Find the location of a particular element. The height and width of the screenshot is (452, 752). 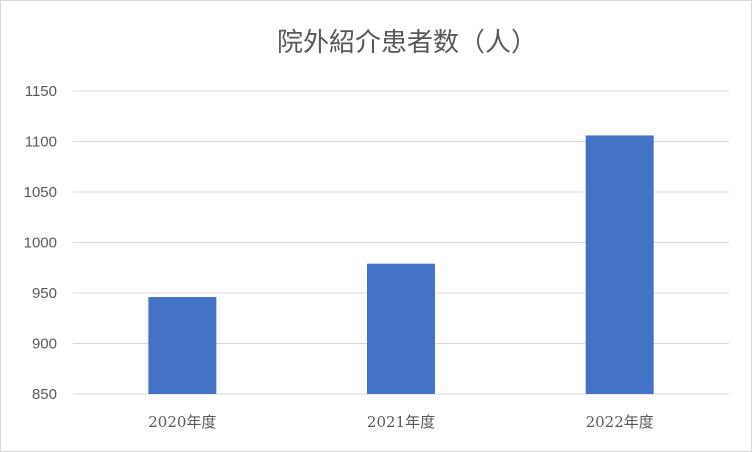

y-tick-label: 1050 is located at coordinates (40, 192).